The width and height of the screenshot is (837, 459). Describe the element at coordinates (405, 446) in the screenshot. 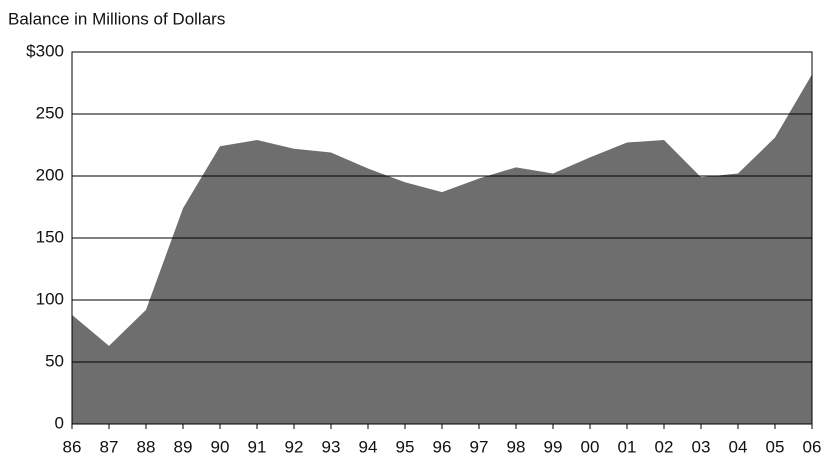

I see `x-tick-label: 95` at that location.